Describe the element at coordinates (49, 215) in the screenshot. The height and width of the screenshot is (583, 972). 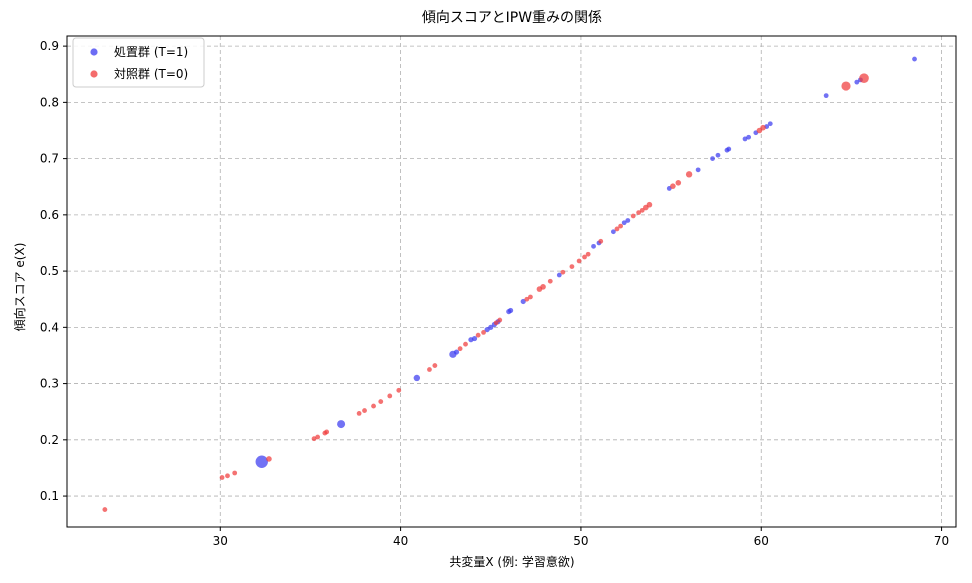
I see `y-tick-label: 0.6` at that location.